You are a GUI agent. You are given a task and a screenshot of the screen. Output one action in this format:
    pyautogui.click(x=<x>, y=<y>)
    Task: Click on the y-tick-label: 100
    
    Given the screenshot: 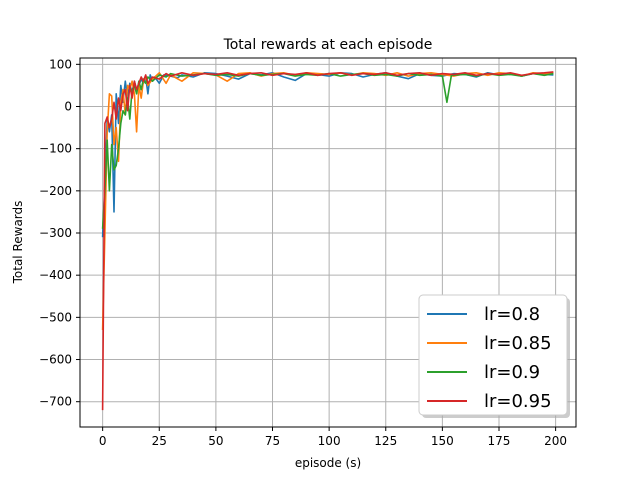 What is the action you would take?
    pyautogui.click(x=60, y=64)
    